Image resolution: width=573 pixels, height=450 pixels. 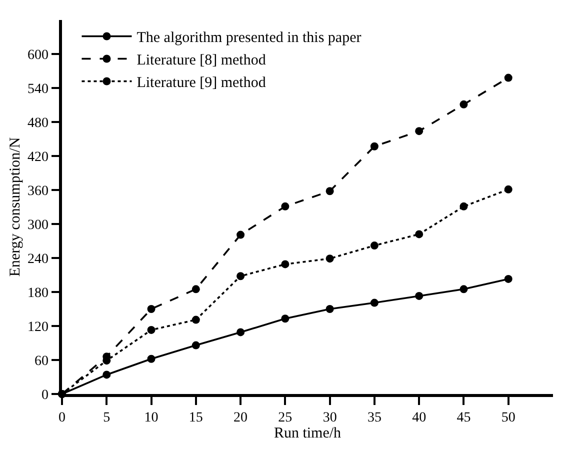 What do you see at coordinates (37, 191) in the screenshot?
I see `y-tick-label: 360` at bounding box center [37, 191].